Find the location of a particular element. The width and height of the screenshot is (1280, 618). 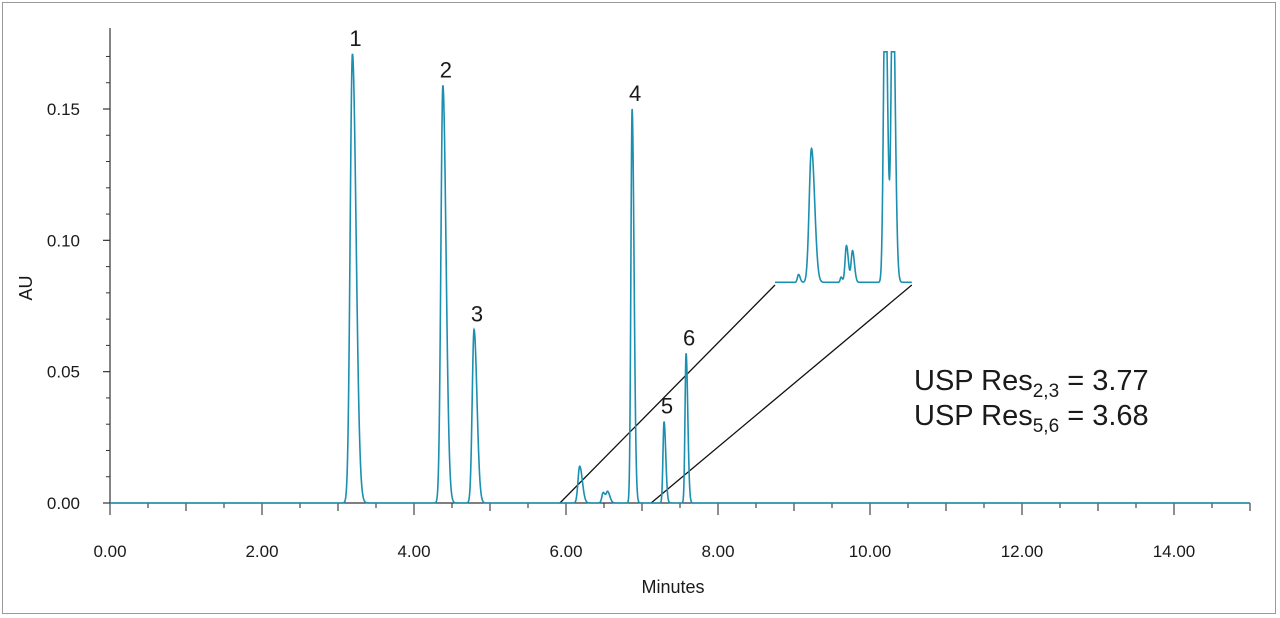

y-axis-title: AU is located at coordinates (26, 287).